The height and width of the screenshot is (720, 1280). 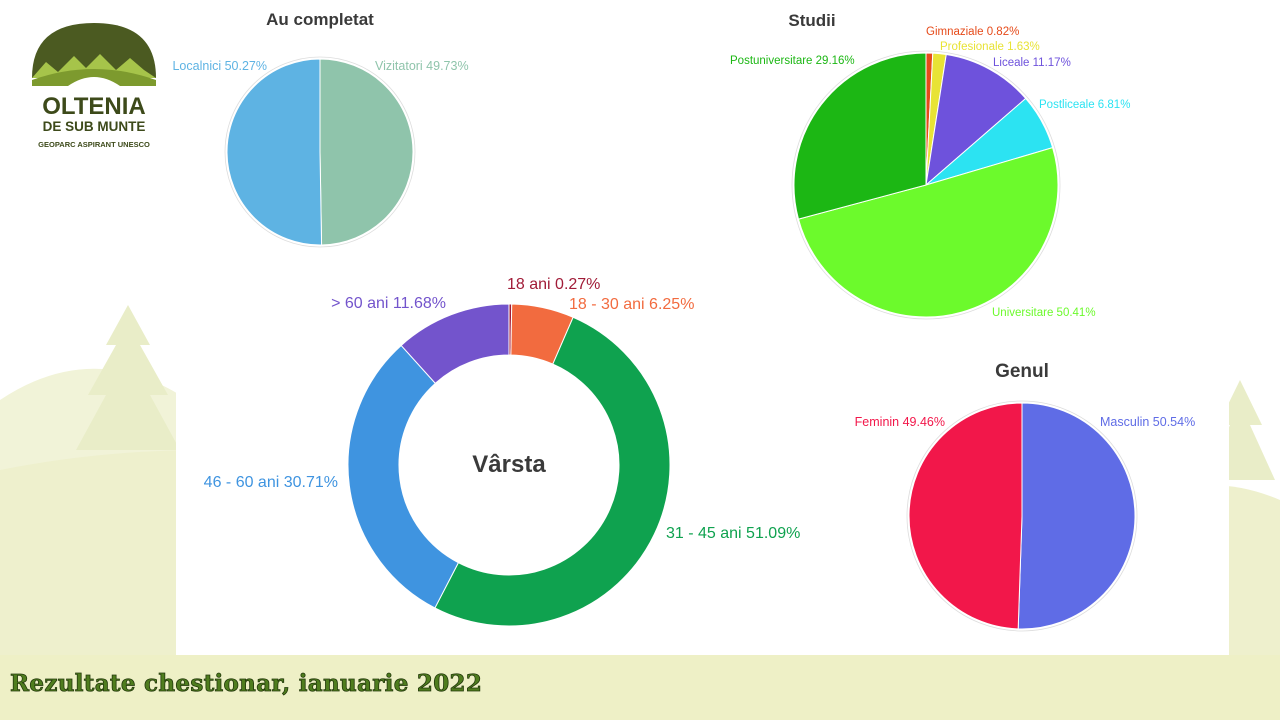 I want to click on logo-line2: DE SUB MUNTE, so click(x=94, y=126).